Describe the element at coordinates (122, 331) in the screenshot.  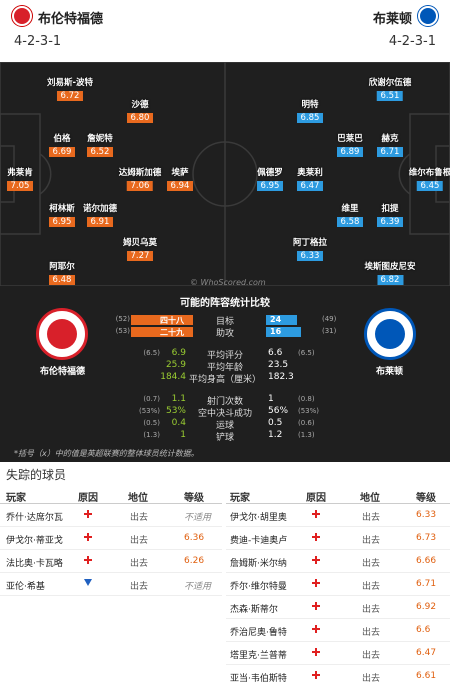
I see `assists-home-season: (53)` at that location.